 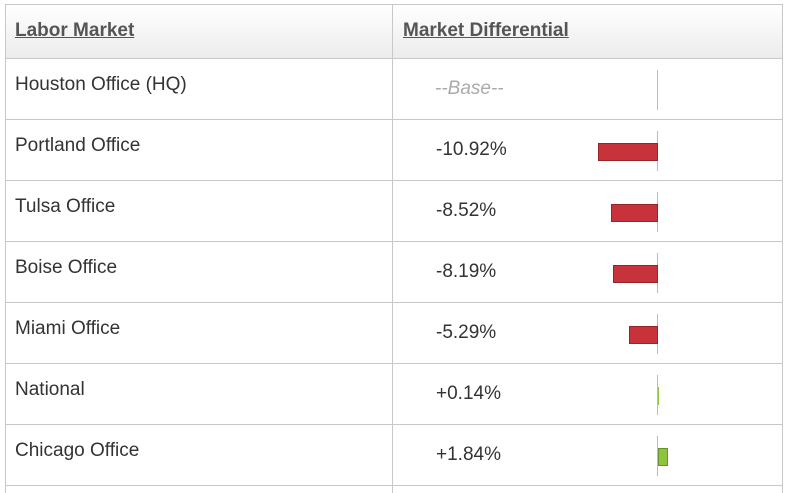 I want to click on table-row: Tulsa Office -8.52%, so click(x=394, y=211).